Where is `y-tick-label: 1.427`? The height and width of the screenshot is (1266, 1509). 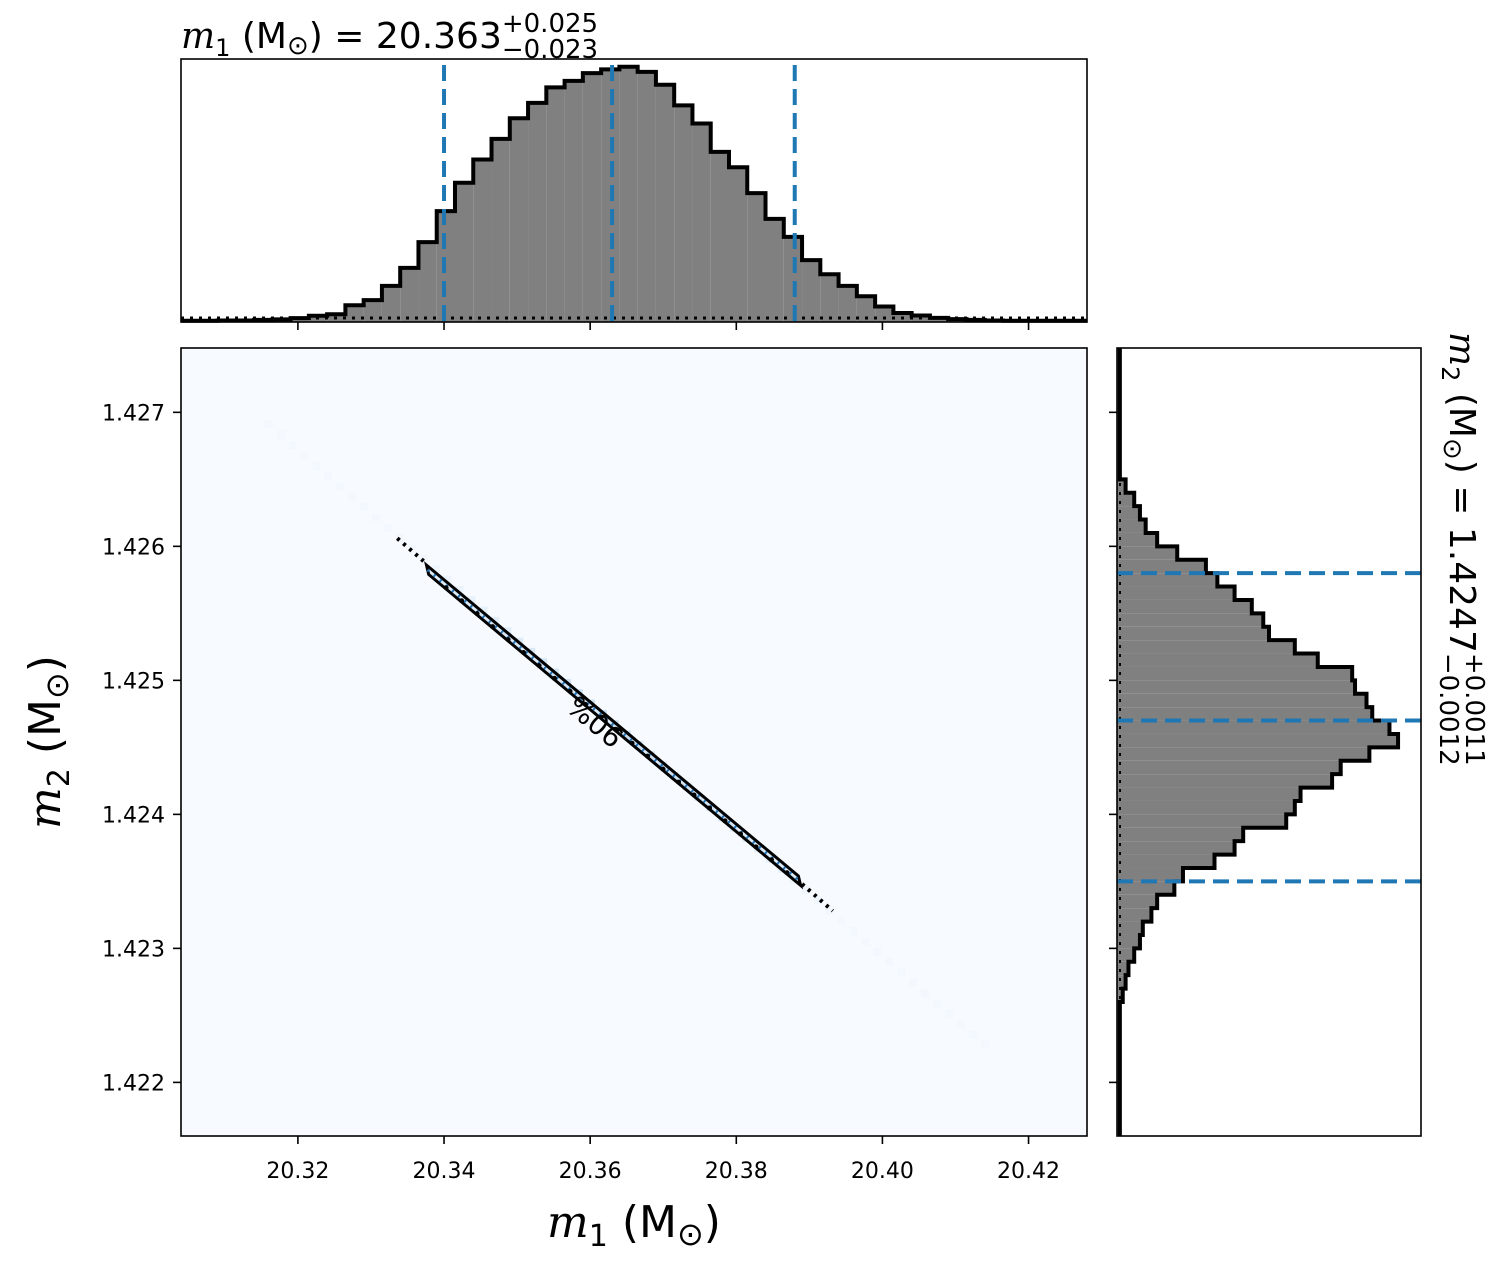
y-tick-label: 1.427 is located at coordinates (133, 413).